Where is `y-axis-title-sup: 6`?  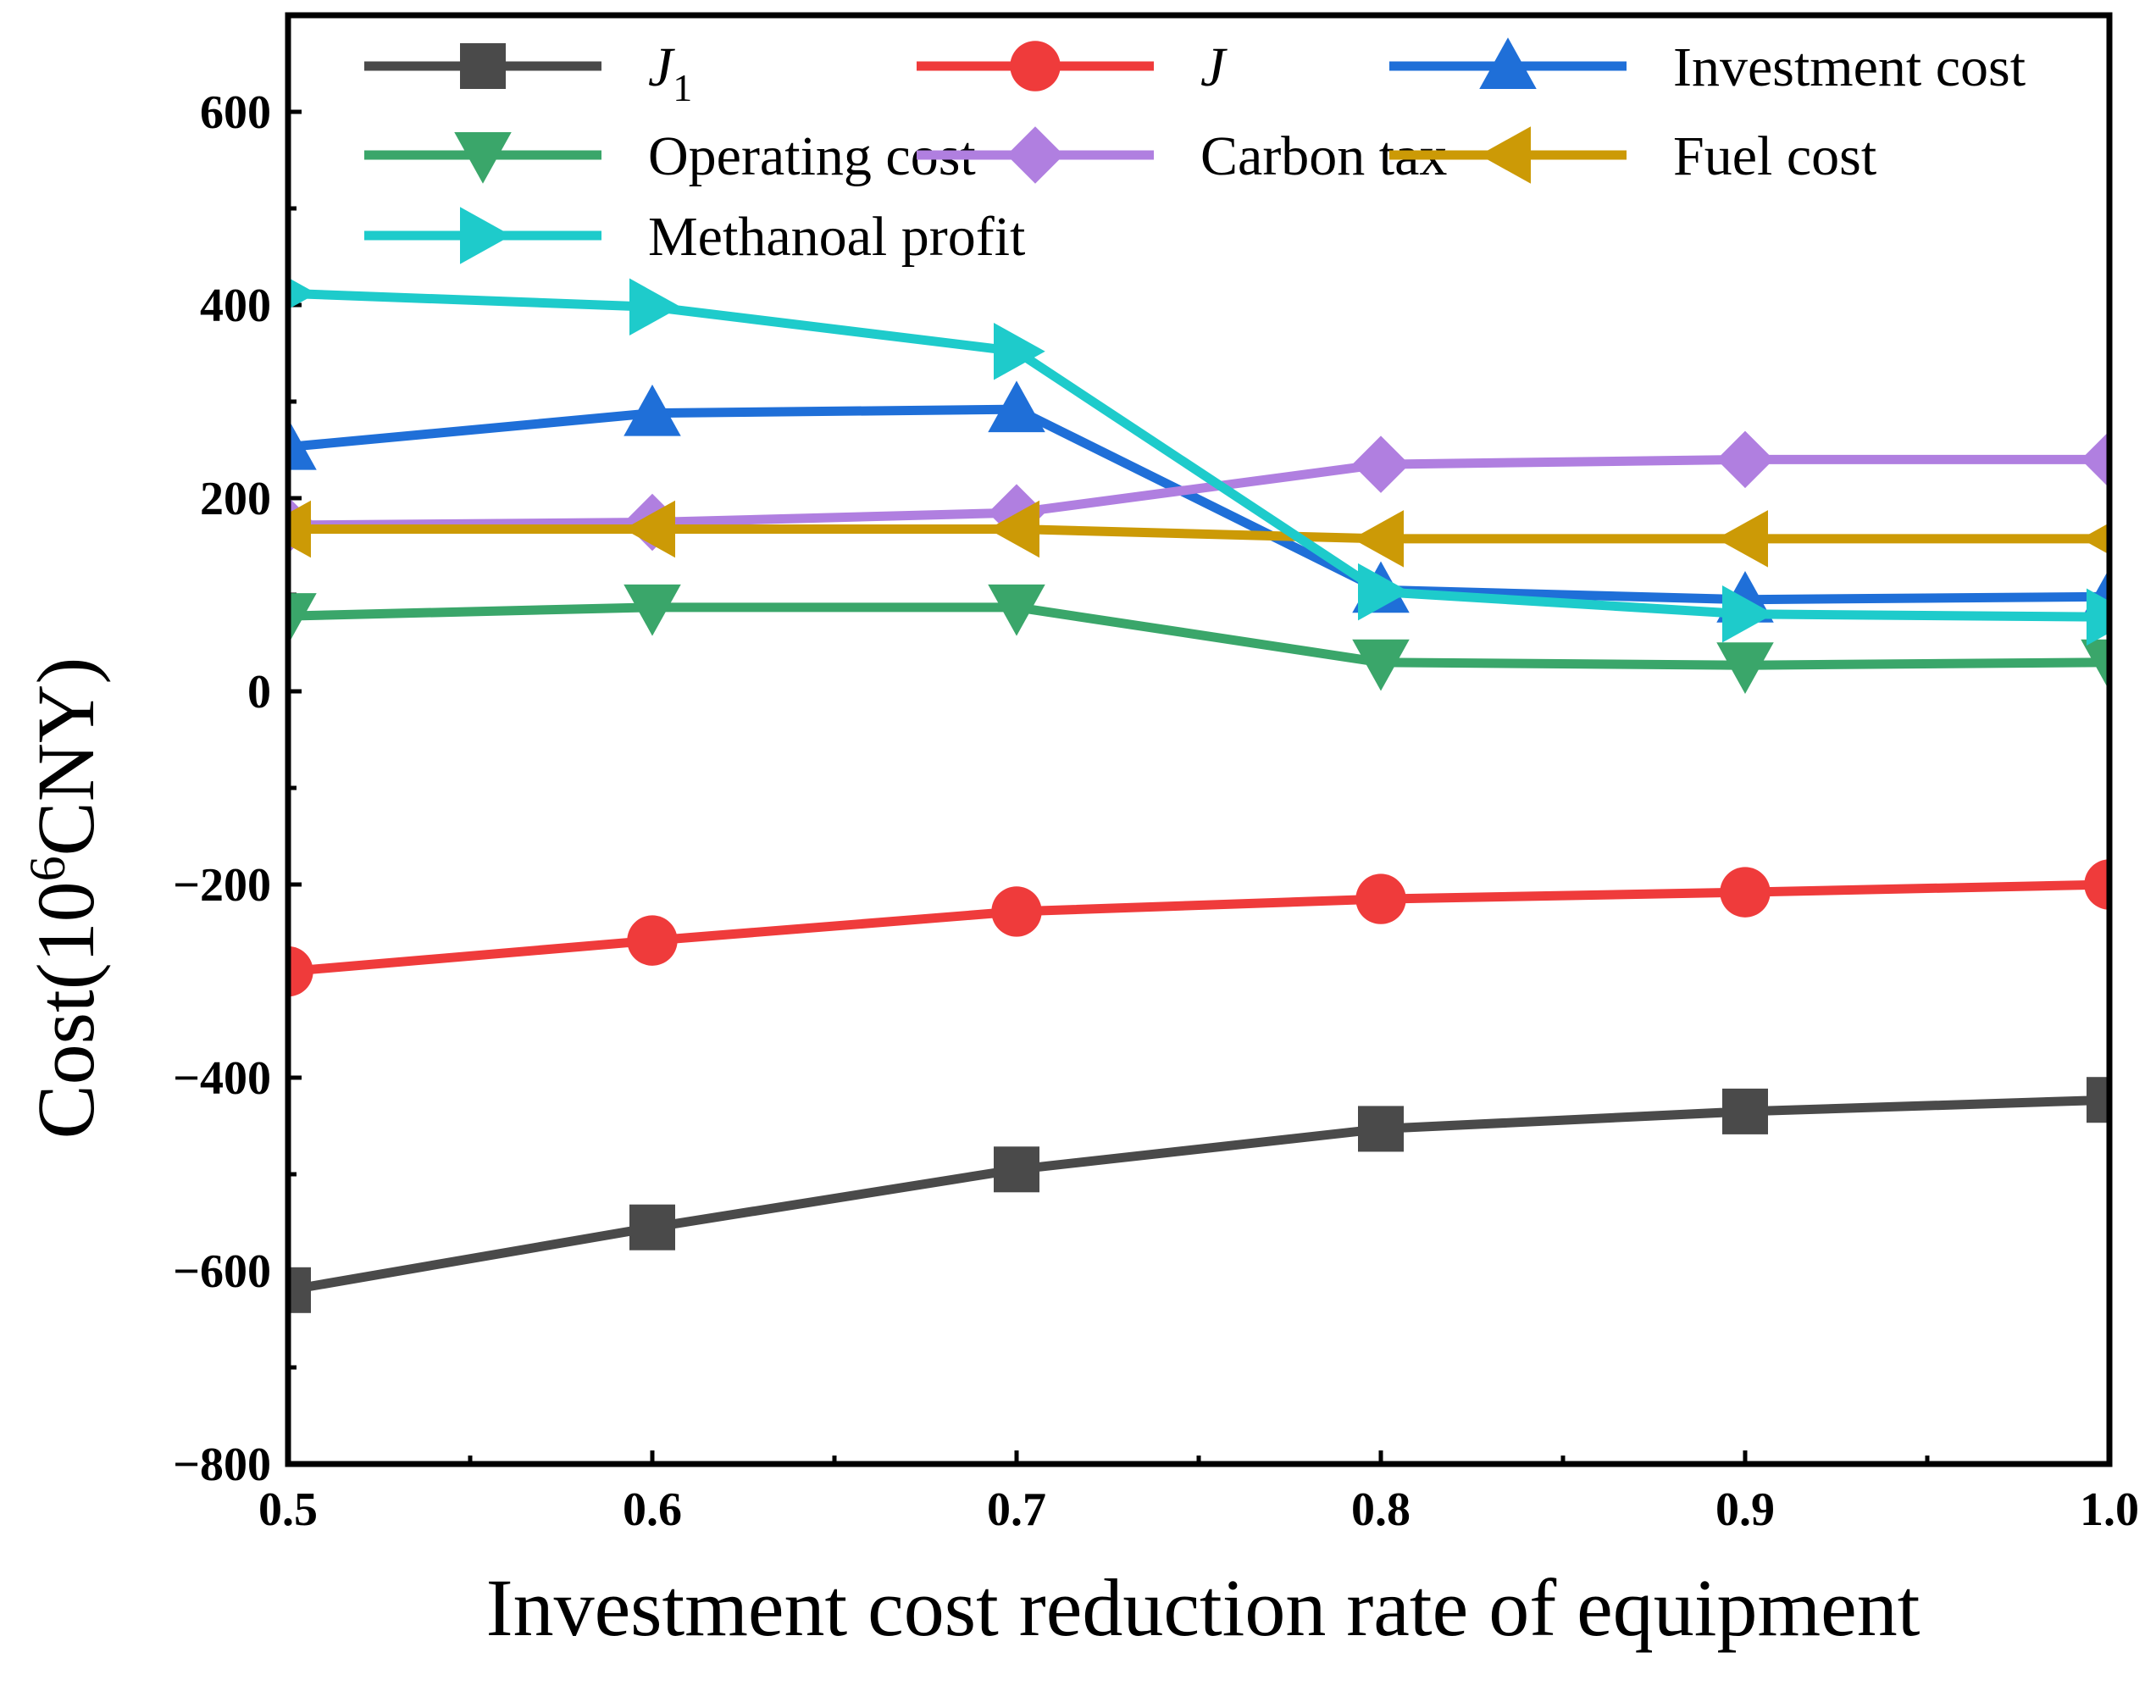 y-axis-title-sup: 6 is located at coordinates (47, 868).